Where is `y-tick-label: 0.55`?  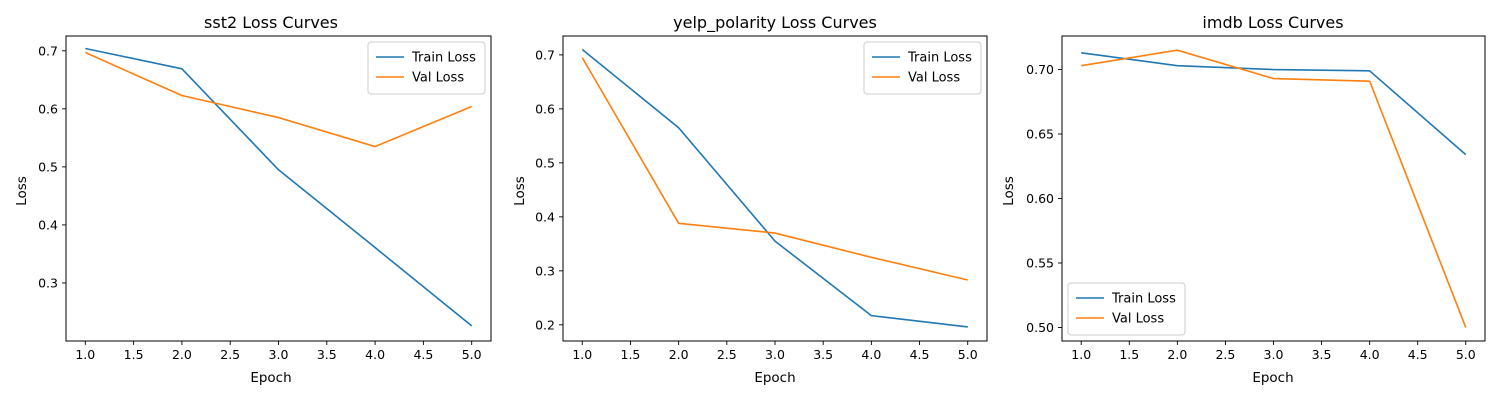 y-tick-label: 0.55 is located at coordinates (1040, 262).